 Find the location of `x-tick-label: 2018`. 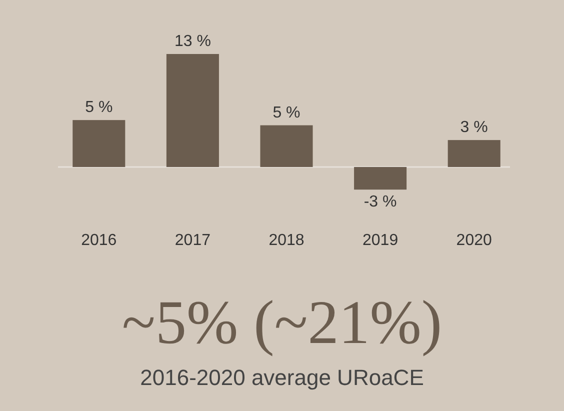

x-tick-label: 2018 is located at coordinates (286, 240).